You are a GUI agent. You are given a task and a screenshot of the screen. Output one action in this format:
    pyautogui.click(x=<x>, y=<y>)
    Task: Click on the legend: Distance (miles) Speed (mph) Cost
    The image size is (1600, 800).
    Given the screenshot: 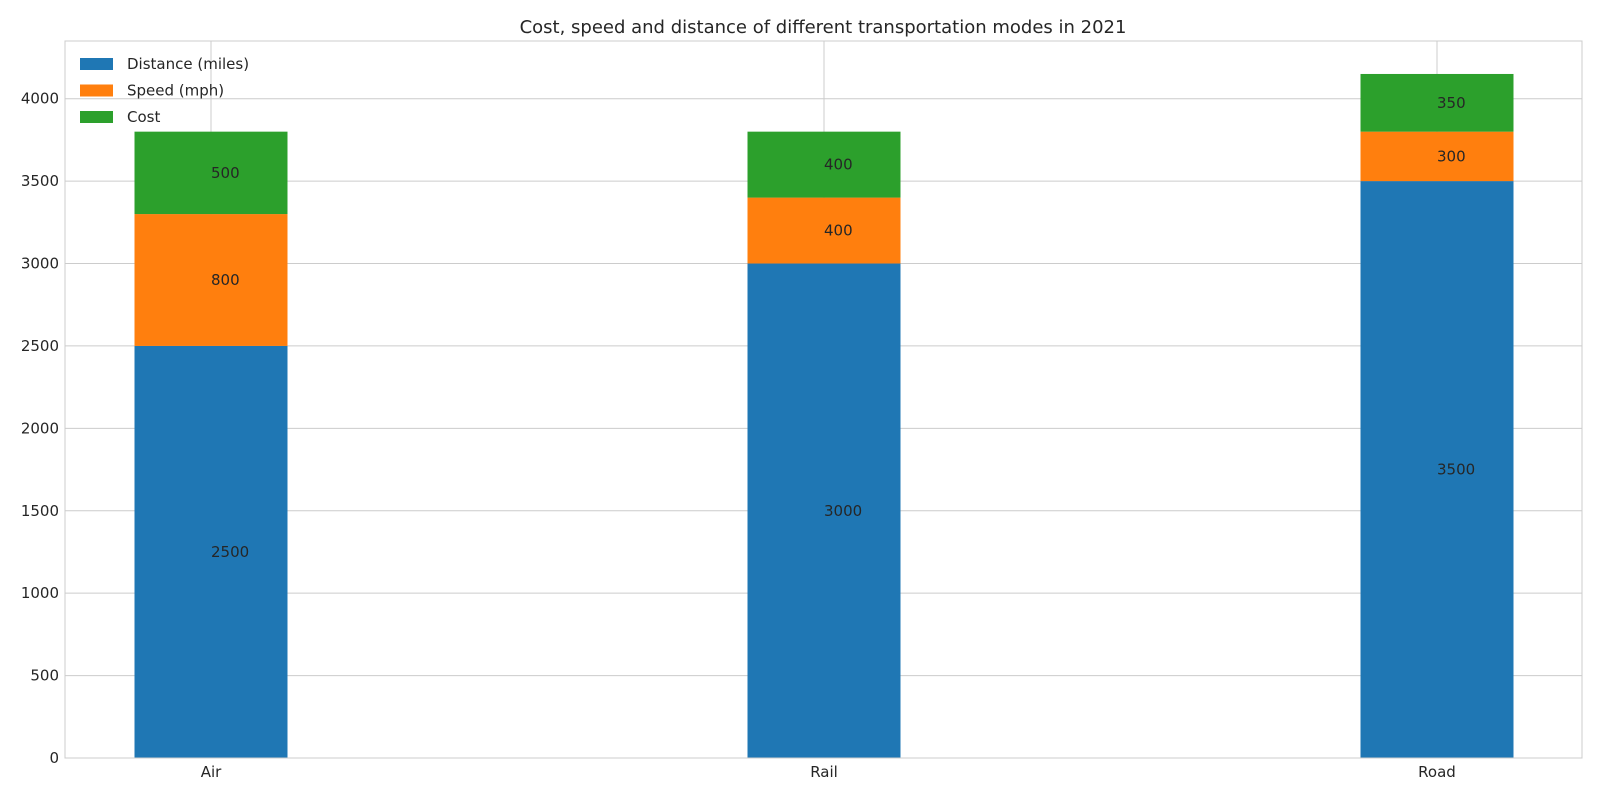 What is the action you would take?
    pyautogui.click(x=164, y=90)
    